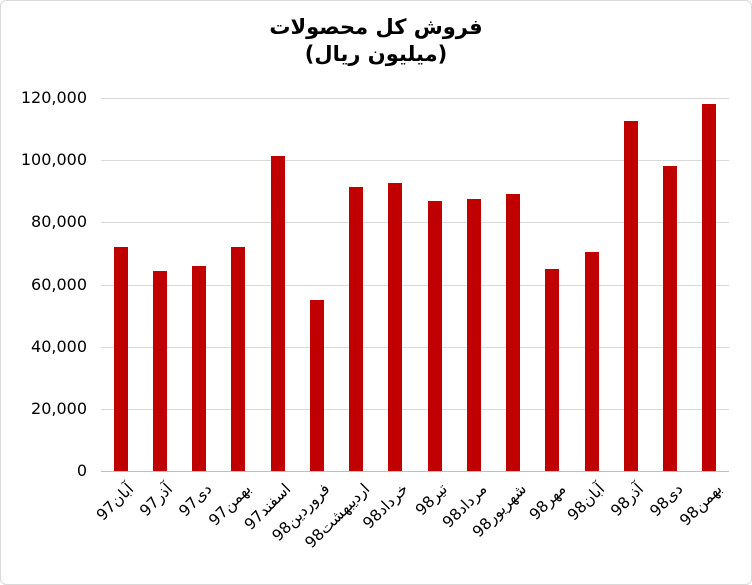 The height and width of the screenshot is (585, 752). What do you see at coordinates (434, 335) in the screenshot?
I see `bar-تیر98` at bounding box center [434, 335].